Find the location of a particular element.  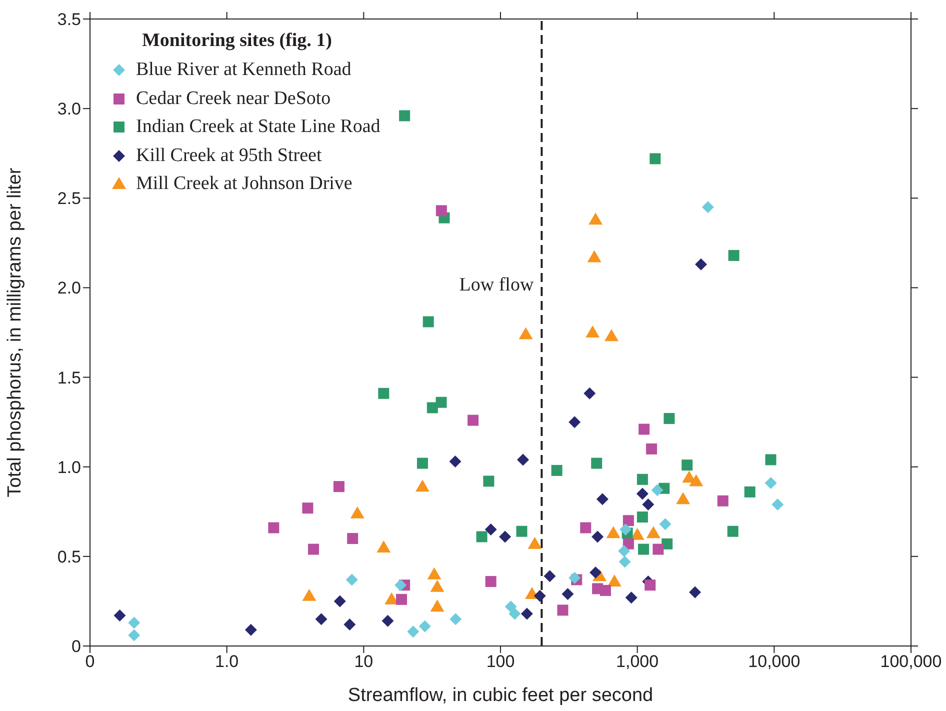

x-tick-label: 10,000 is located at coordinates (774, 662).